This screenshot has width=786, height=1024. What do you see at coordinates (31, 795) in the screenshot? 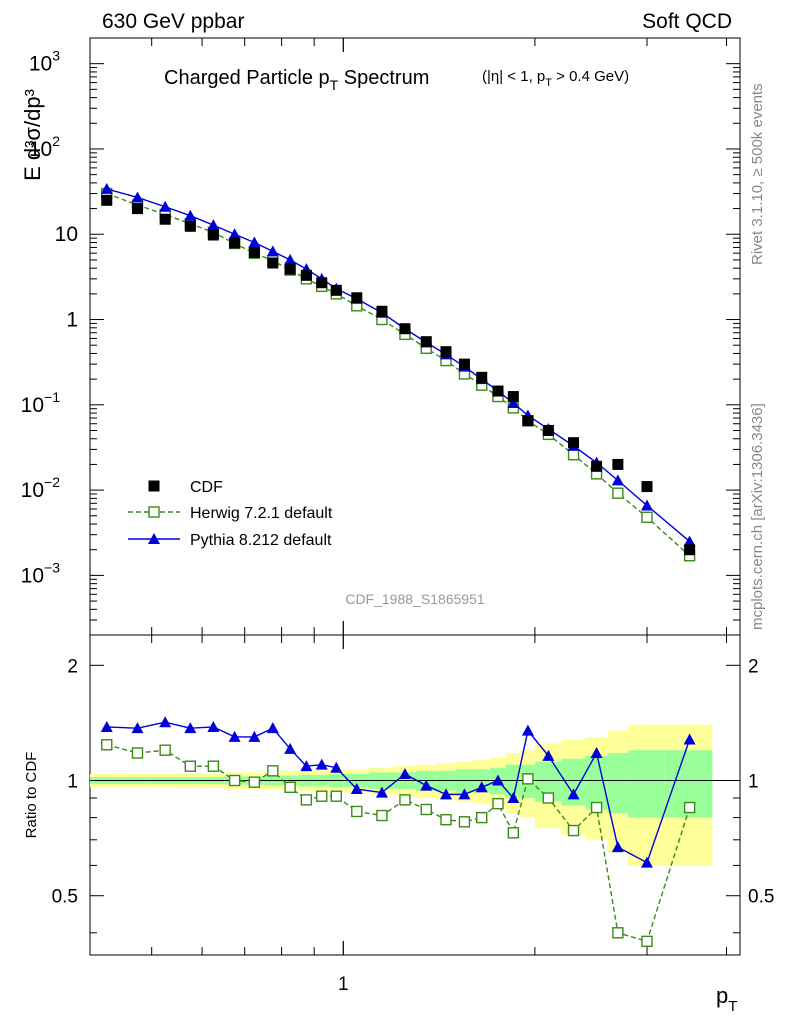
I see `ratio-y-axis-label: Ratio to CDF` at bounding box center [31, 795].